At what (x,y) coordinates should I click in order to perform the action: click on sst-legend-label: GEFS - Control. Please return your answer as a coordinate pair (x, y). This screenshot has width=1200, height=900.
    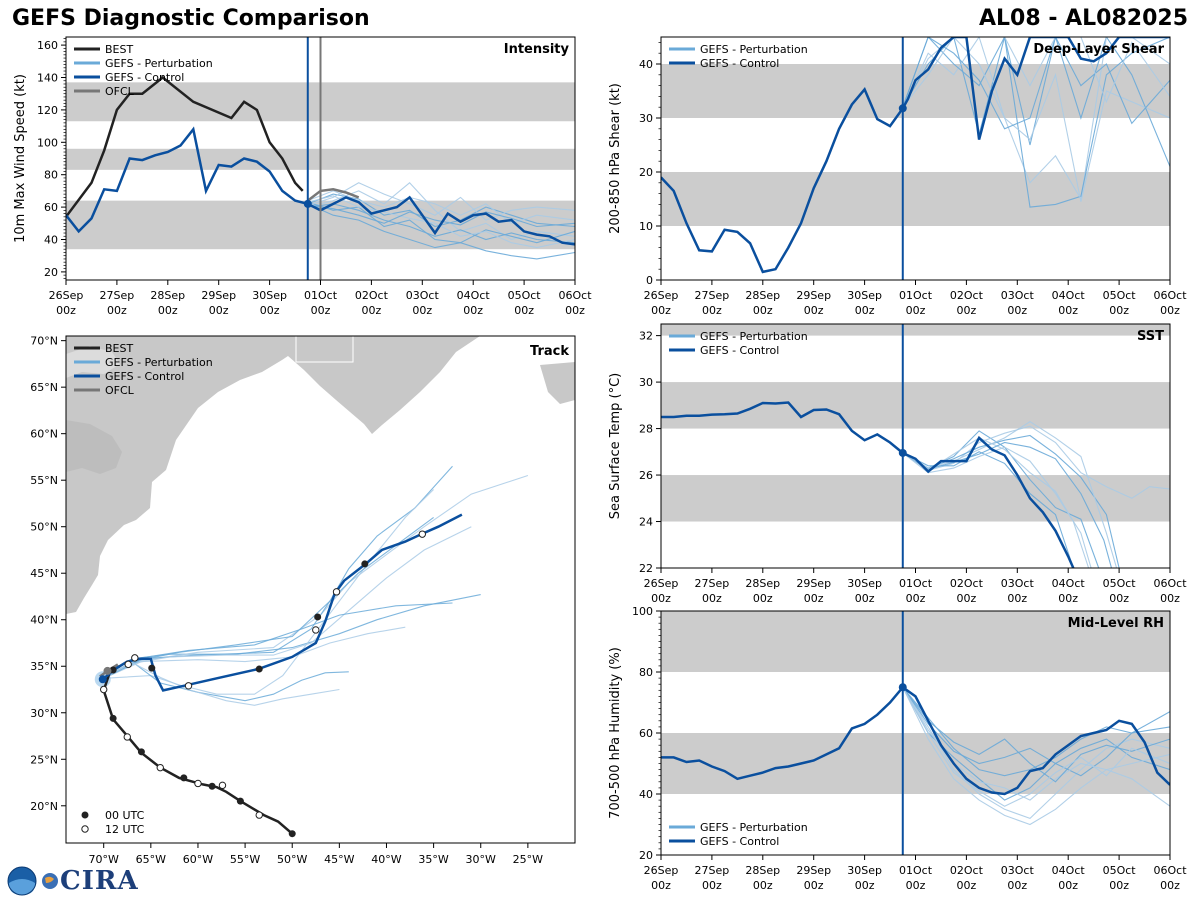
    Looking at the image, I should click on (739, 350).